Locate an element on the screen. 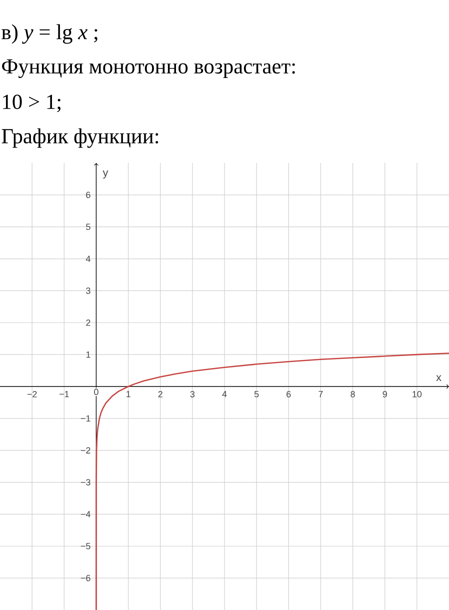  chart-title: в) y = lg x ; is located at coordinates (50, 34).